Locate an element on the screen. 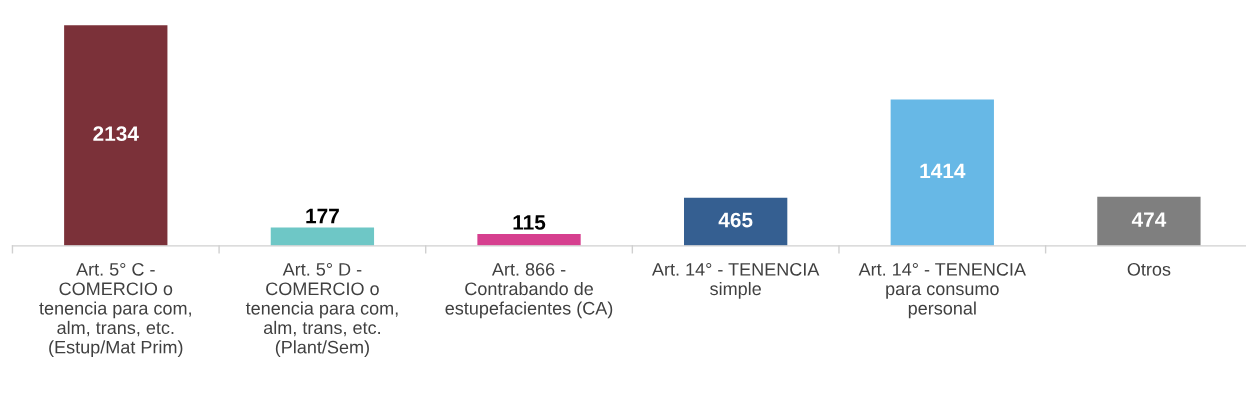 The image size is (1246, 403). x-tick-label: Art. 866 - Contrabando de estupefacientes (CA) is located at coordinates (529, 290).